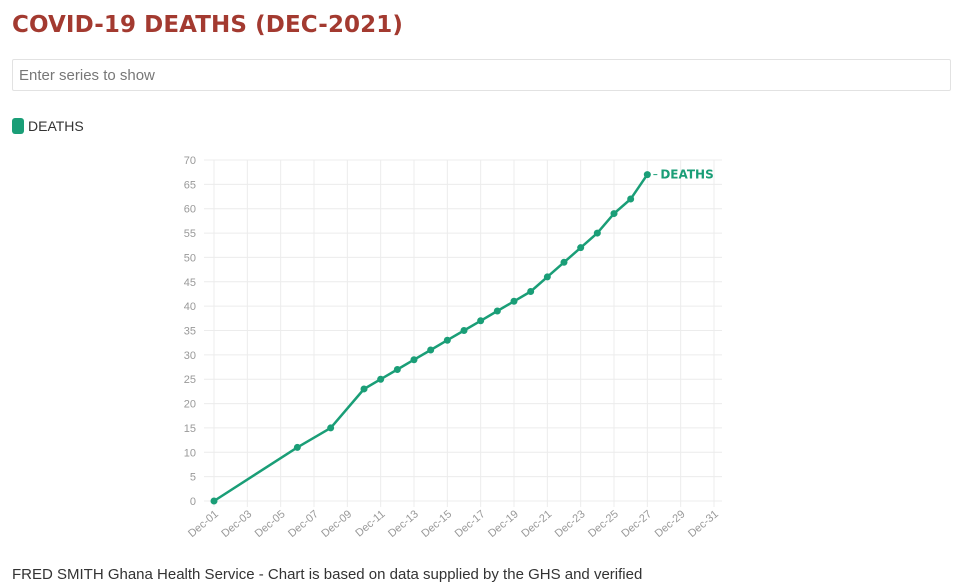  I want to click on y-tick-label: 55, so click(190, 234).